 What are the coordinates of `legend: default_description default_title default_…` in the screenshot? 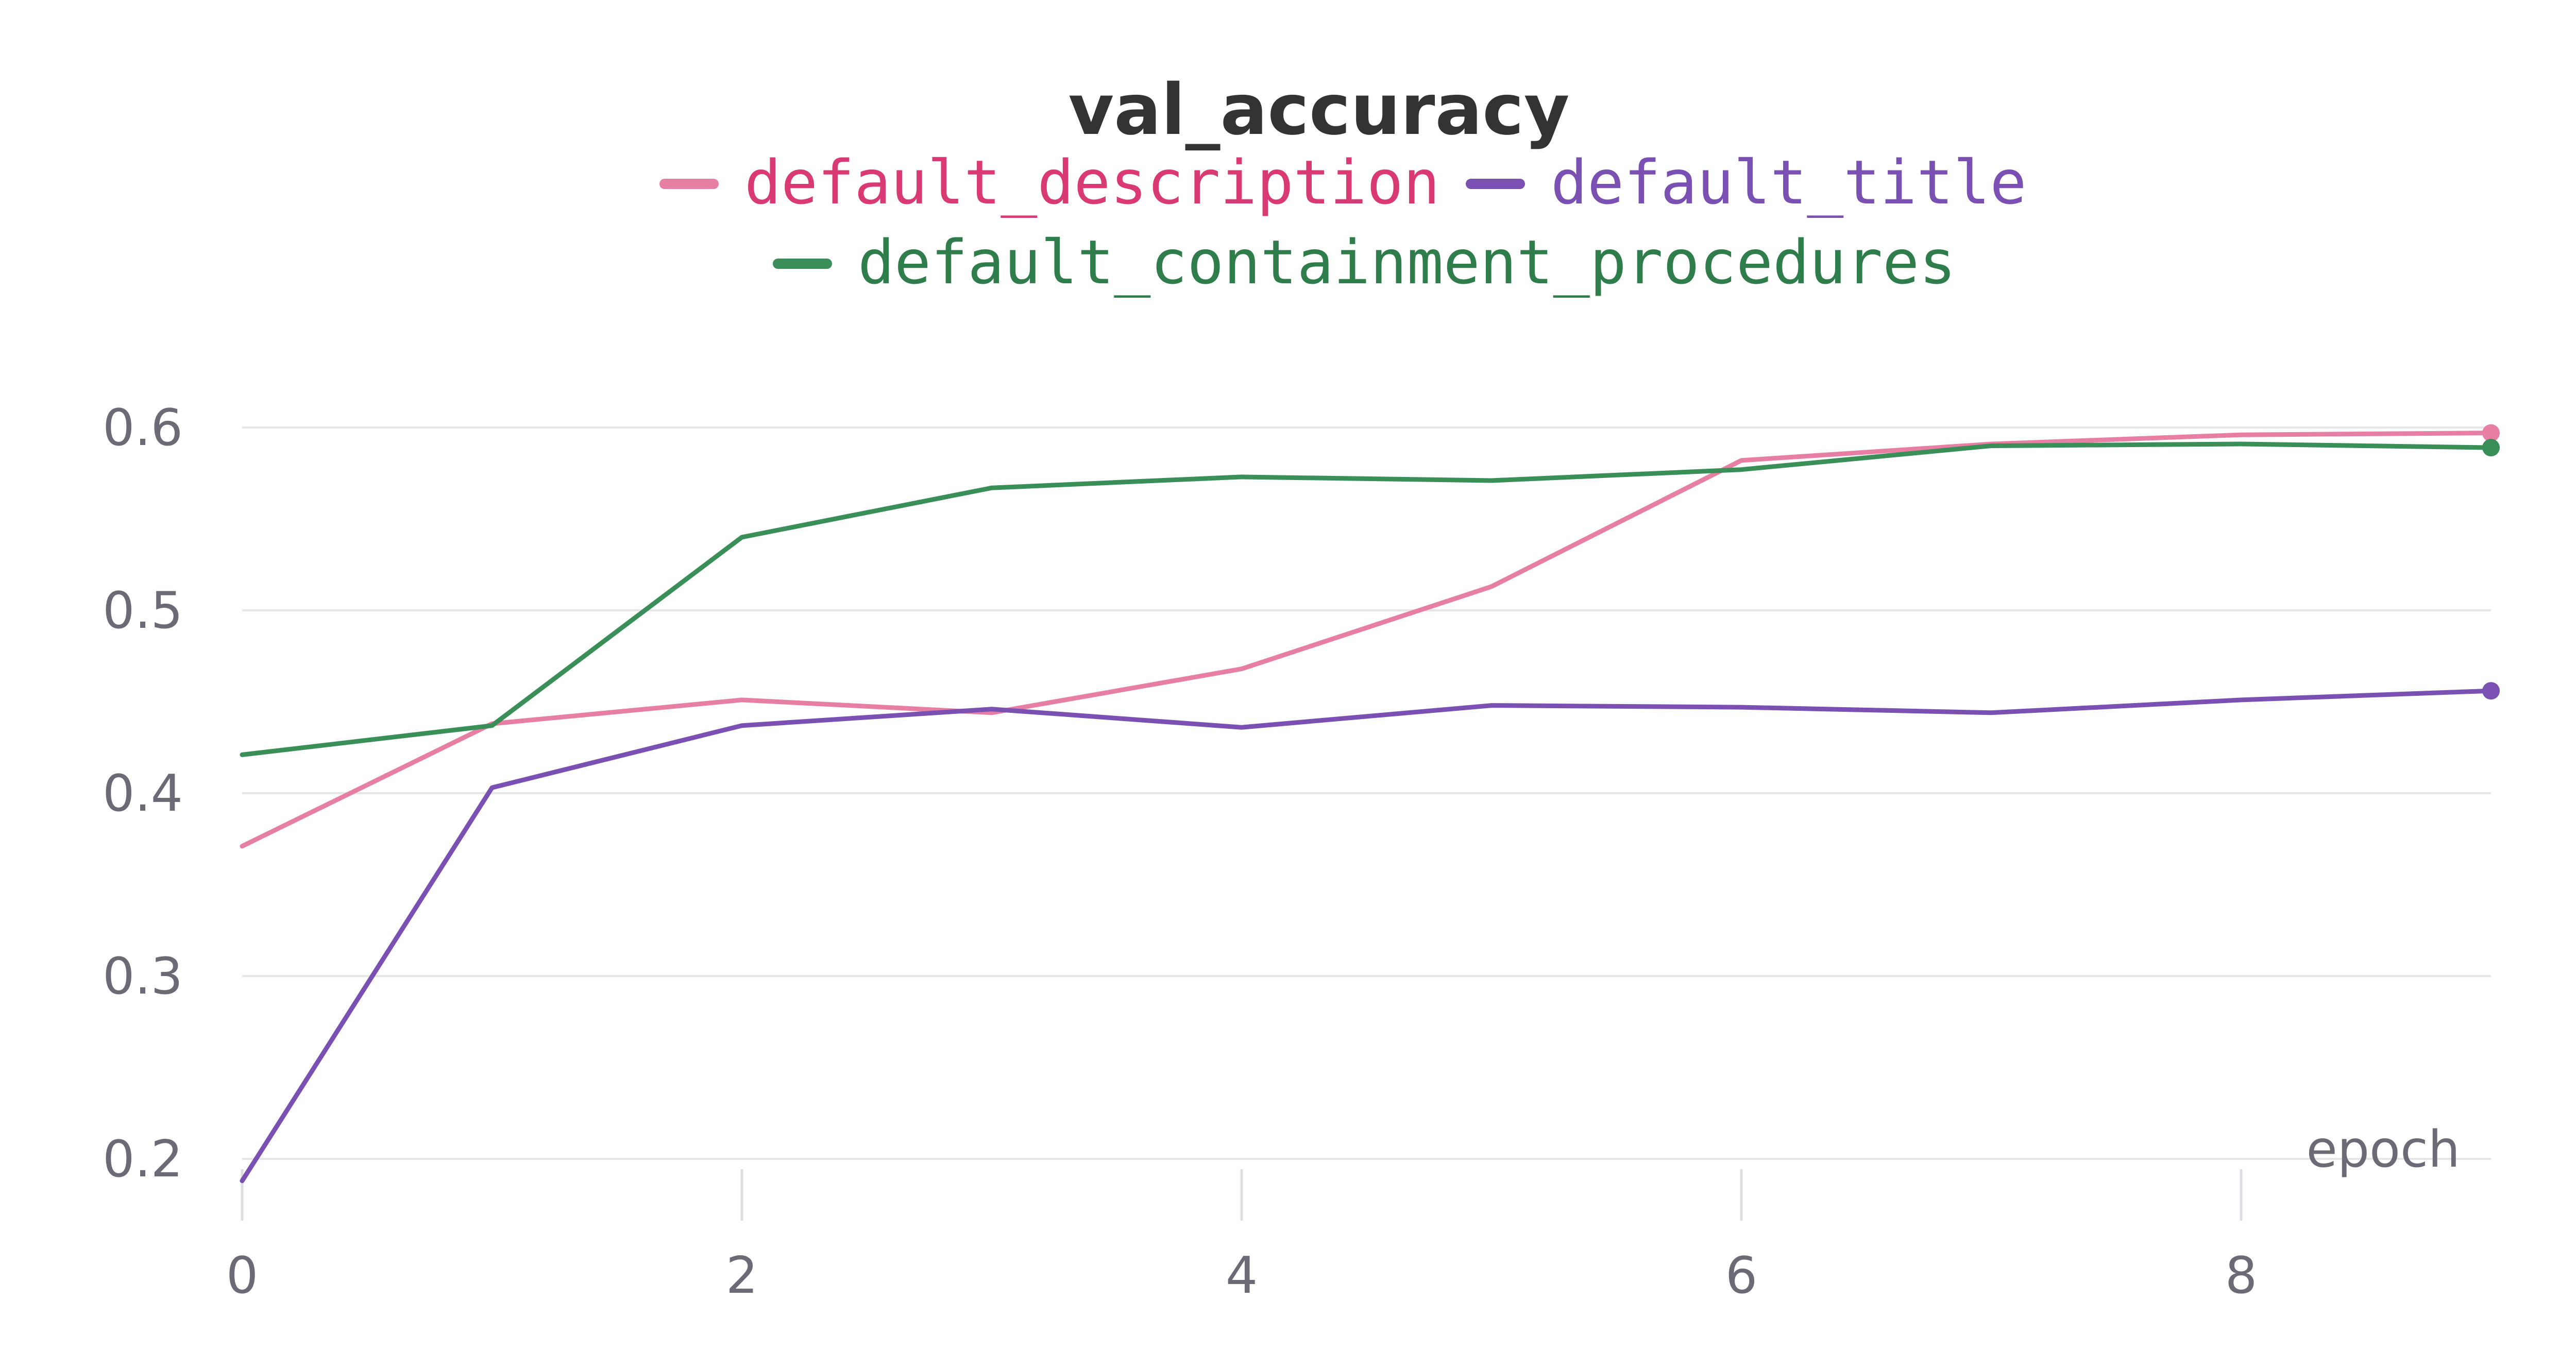 It's located at (1343, 222).